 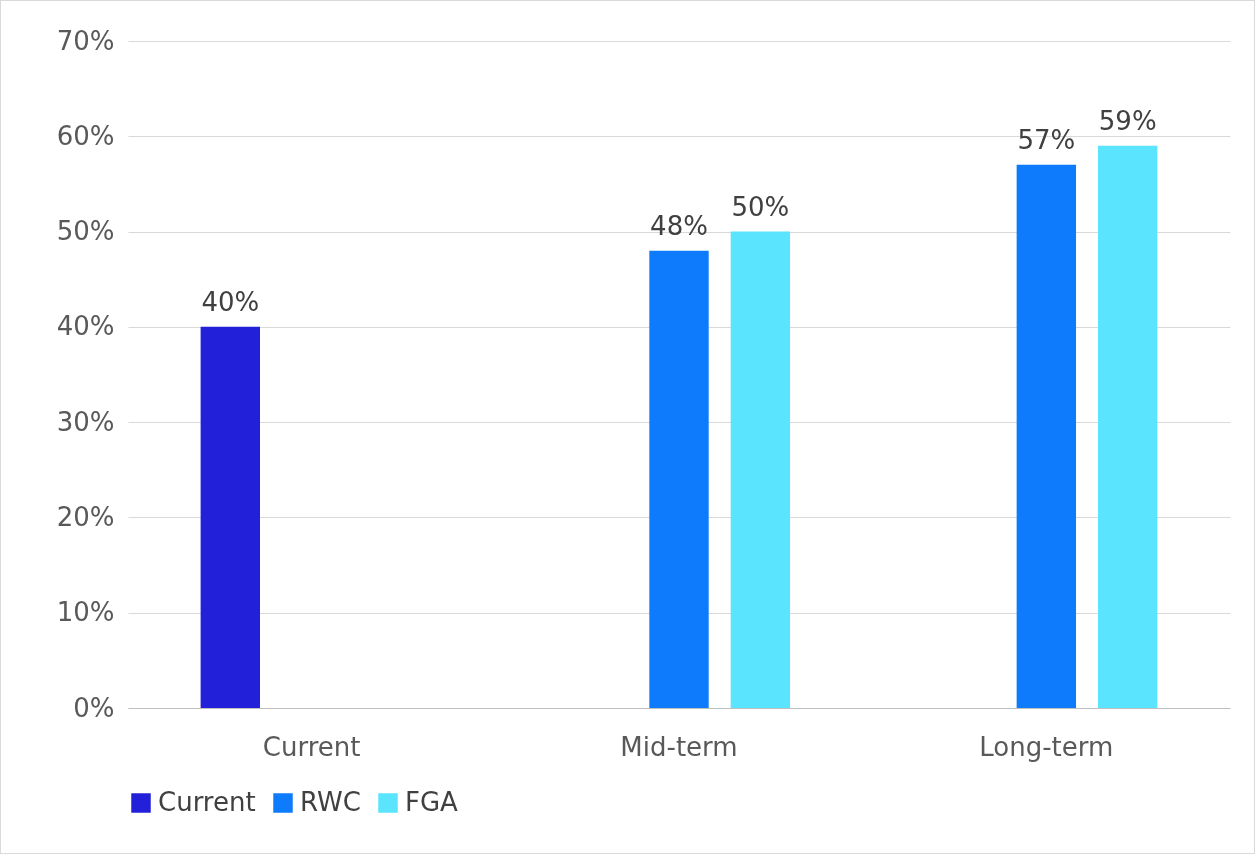 What do you see at coordinates (311, 746) in the screenshot?
I see `x-tick-label: Current` at bounding box center [311, 746].